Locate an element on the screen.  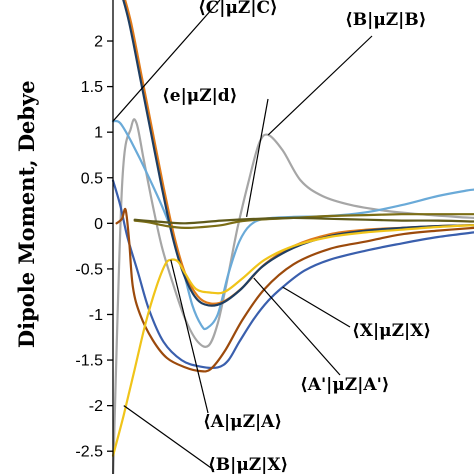
y-tick-label: -2.5 is located at coordinates (89, 452).